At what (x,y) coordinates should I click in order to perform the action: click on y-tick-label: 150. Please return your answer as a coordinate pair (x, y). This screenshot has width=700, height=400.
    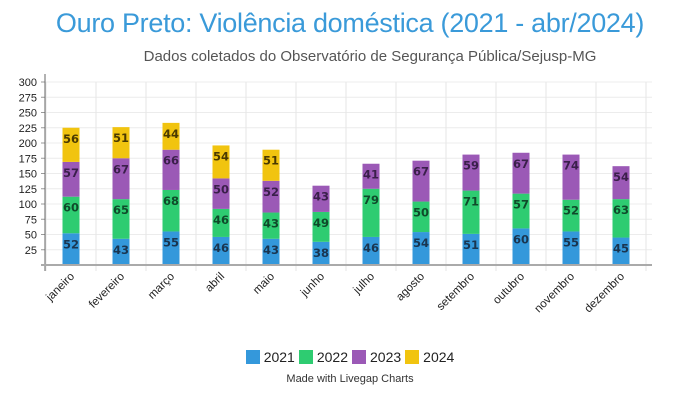
    Looking at the image, I should click on (28, 175).